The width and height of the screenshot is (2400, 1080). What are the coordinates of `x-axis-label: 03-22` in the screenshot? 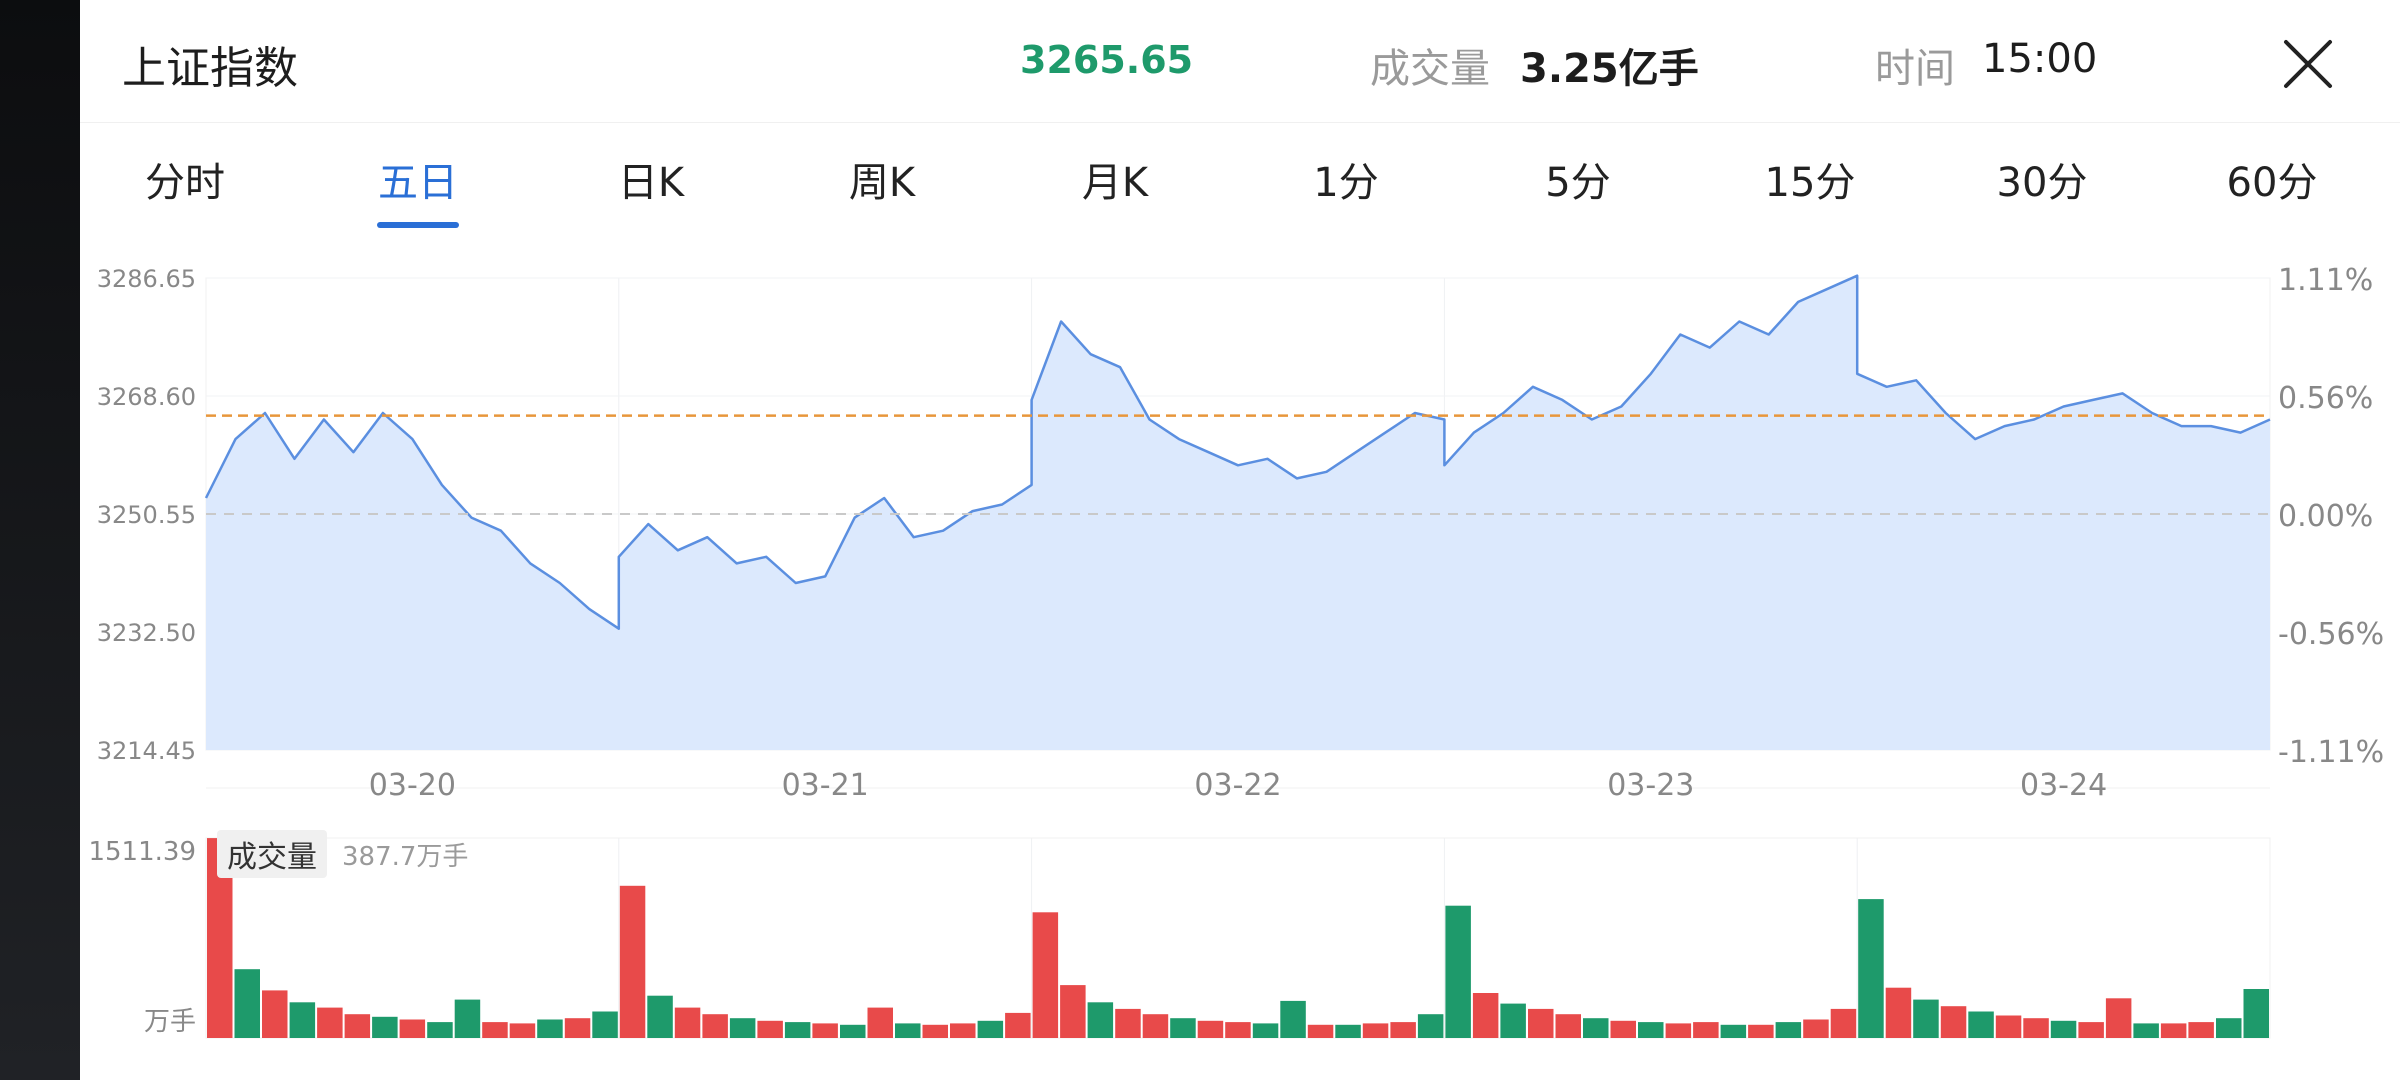 It's located at (1237, 785).